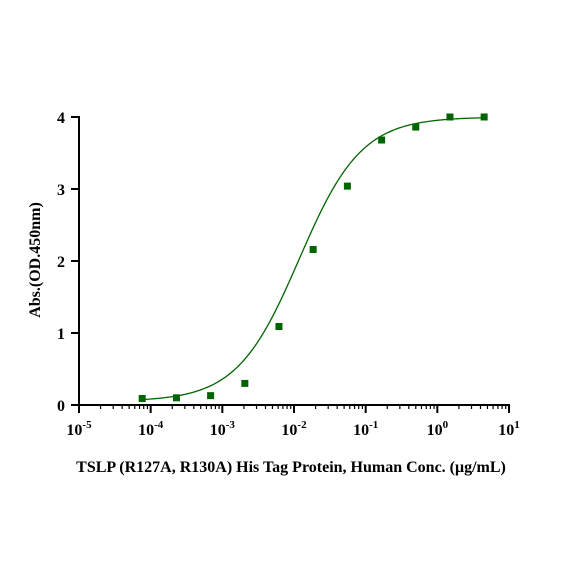  What do you see at coordinates (365, 429) in the screenshot?
I see `x-tick-label: 10⁻¹` at bounding box center [365, 429].